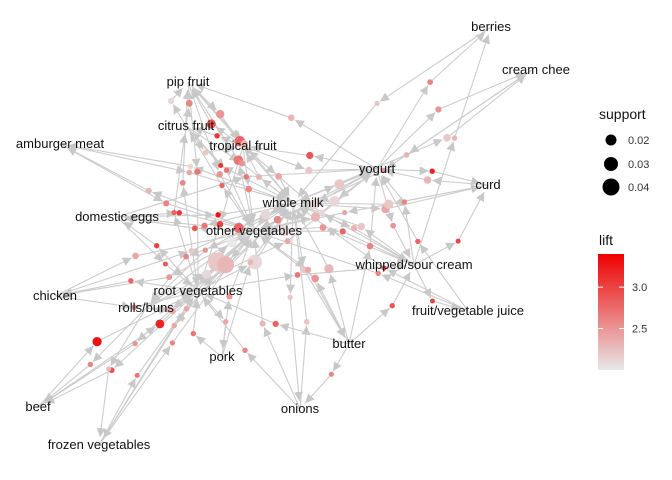 This screenshot has width=672, height=480. I want to click on item-label-butter: butter, so click(349, 343).